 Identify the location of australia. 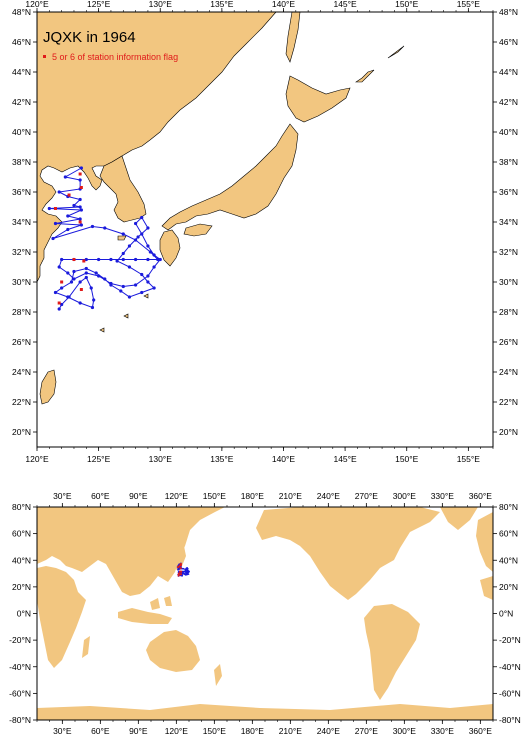
(173, 651).